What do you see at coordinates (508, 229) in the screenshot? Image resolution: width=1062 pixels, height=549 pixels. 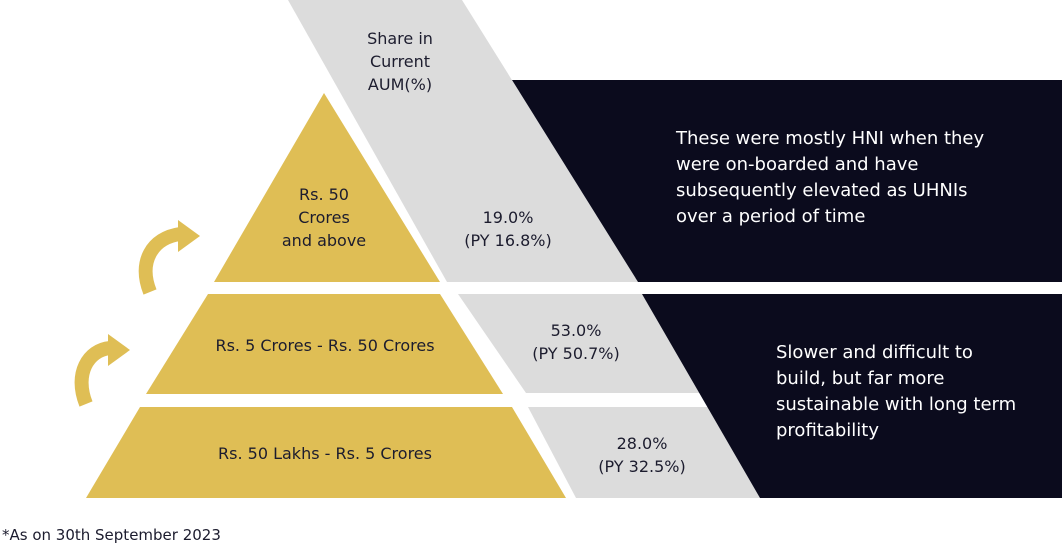 I see `tier-share-top: 19.0% (PY 16.8%)` at bounding box center [508, 229].